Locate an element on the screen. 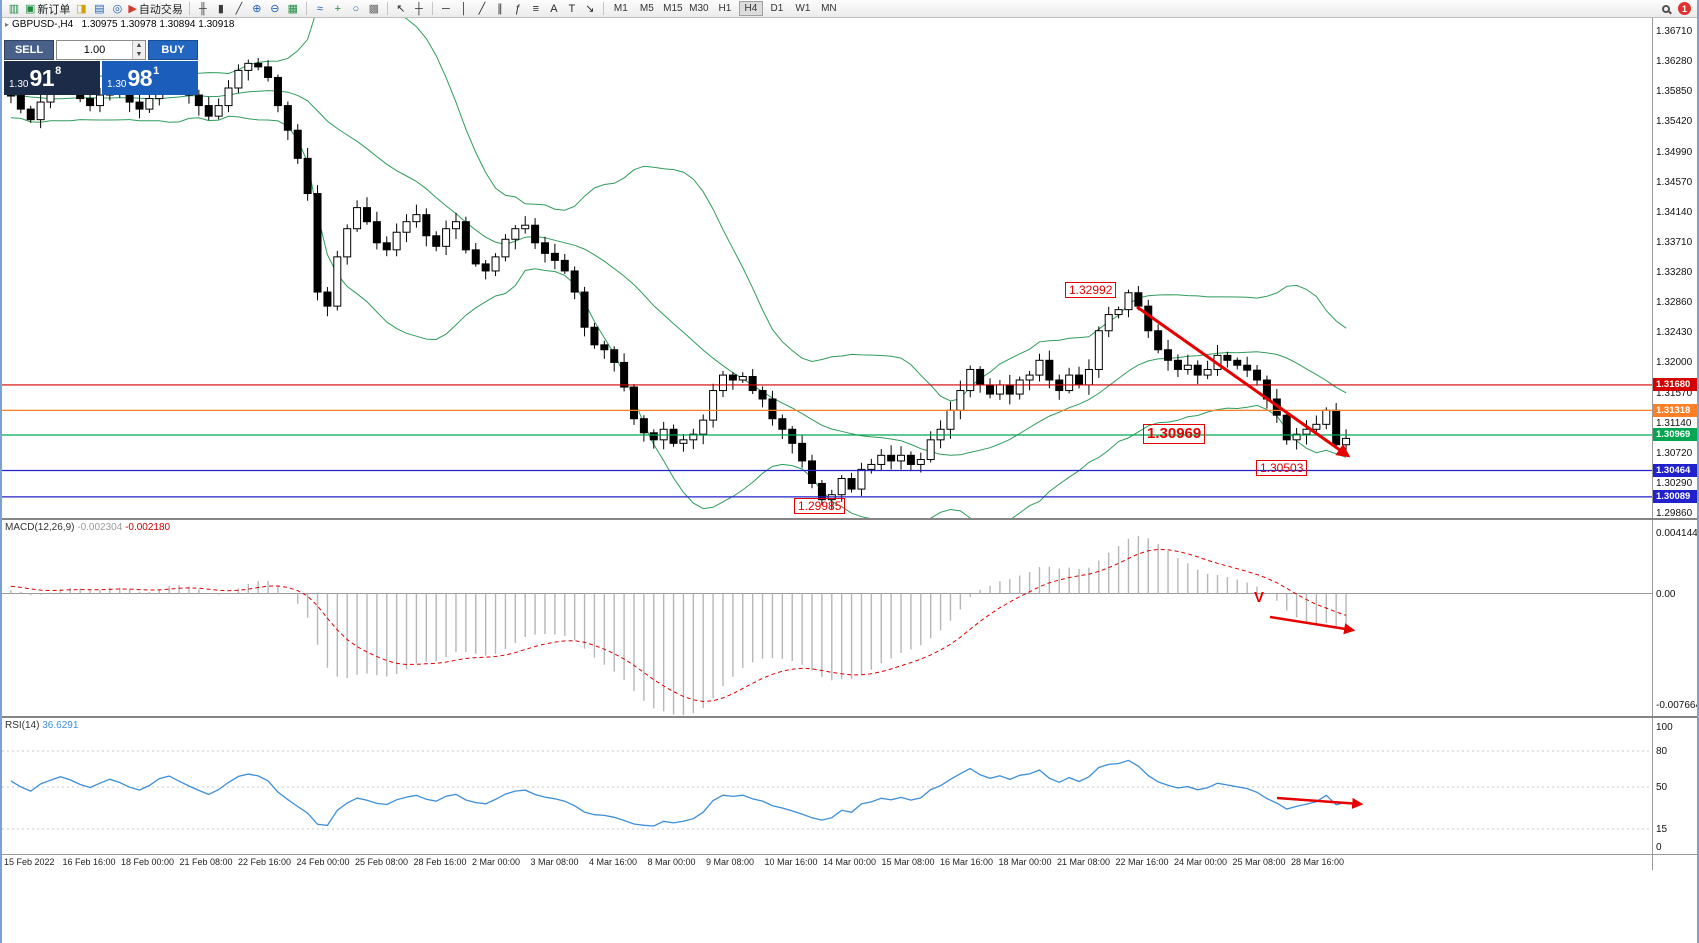 This screenshot has height=943, width=1699. new-chart-icon: ▥ is located at coordinates (14, 9).